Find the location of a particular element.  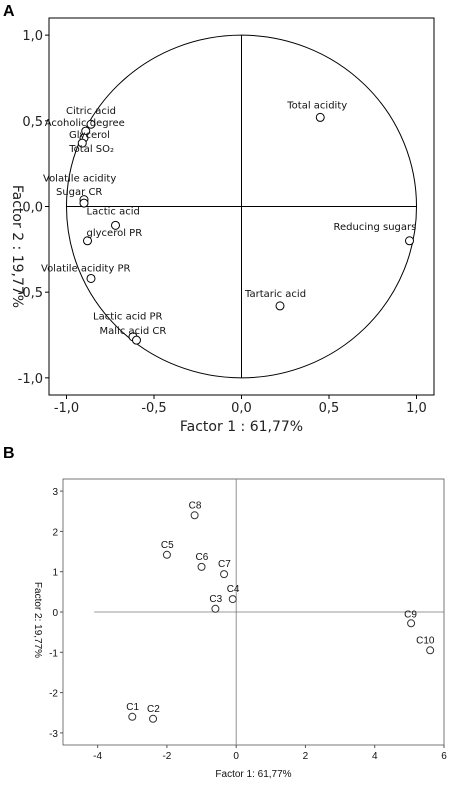

y-axis-title: Factor 2: 19,77% is located at coordinates (37, 620).